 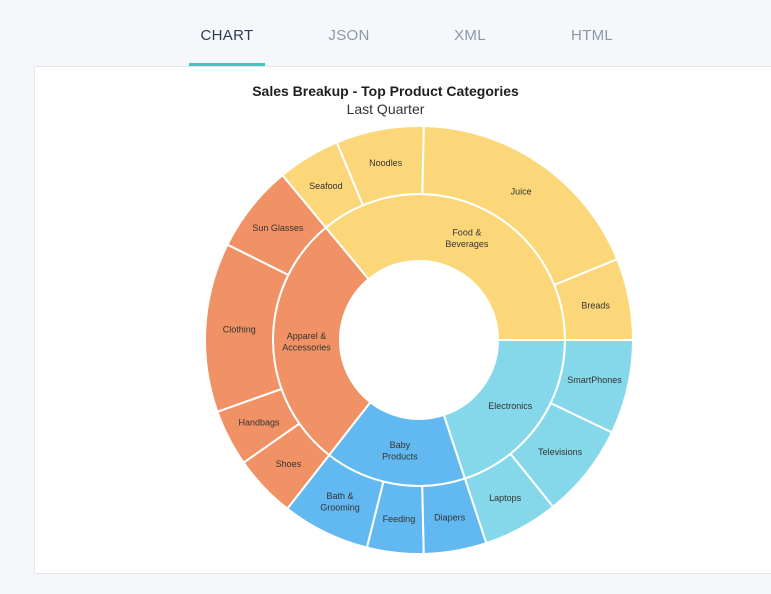 What do you see at coordinates (470, 35) in the screenshot?
I see `tab-xml-label: XML` at bounding box center [470, 35].